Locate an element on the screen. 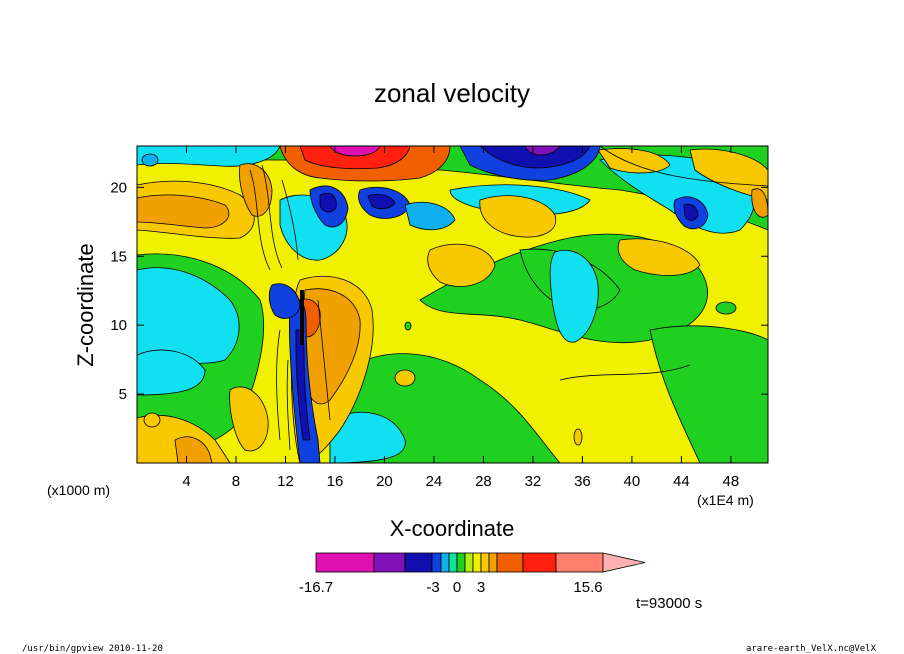 Image resolution: width=904 pixels, height=654 pixels. x-tick-label: 24 is located at coordinates (434, 481).